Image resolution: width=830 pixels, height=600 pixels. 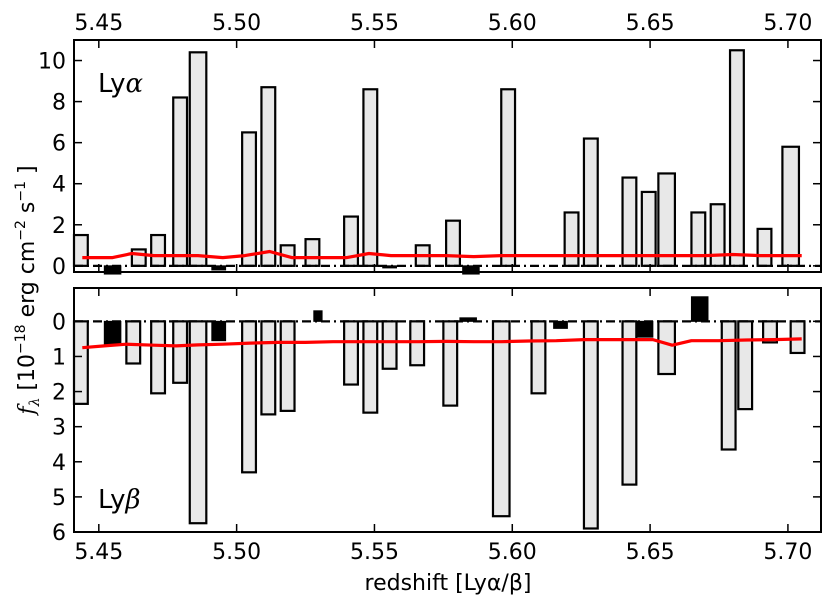 What do you see at coordinates (59, 267) in the screenshot?
I see `lya-y-tick-label-0: 0` at bounding box center [59, 267].